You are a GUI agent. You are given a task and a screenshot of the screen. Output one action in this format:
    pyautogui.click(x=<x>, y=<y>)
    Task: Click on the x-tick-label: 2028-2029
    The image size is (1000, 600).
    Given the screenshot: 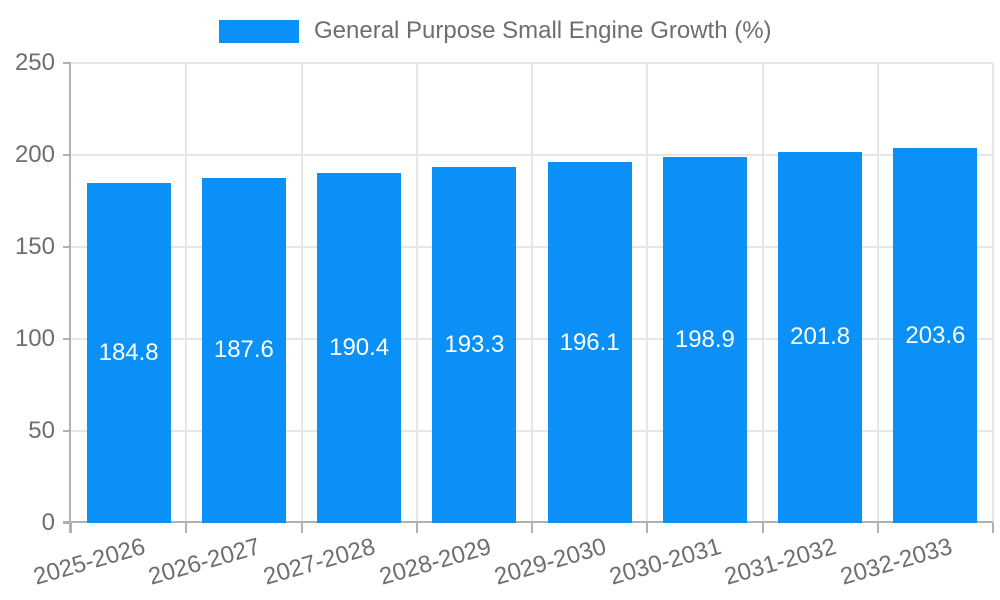 What is the action you would take?
    pyautogui.click(x=435, y=562)
    